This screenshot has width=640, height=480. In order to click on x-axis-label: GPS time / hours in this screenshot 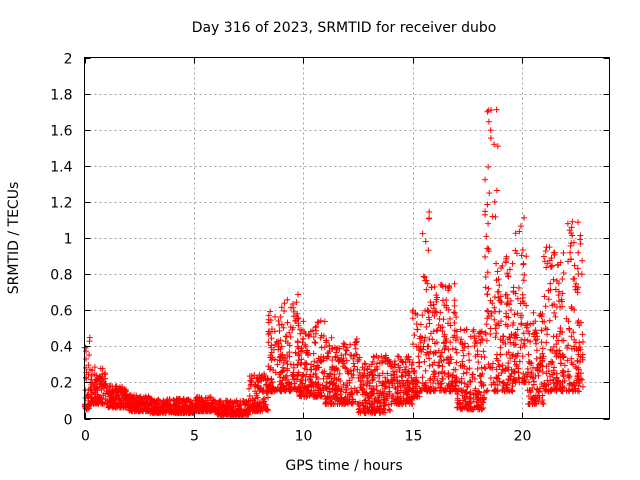, I will do `click(343, 466)`.